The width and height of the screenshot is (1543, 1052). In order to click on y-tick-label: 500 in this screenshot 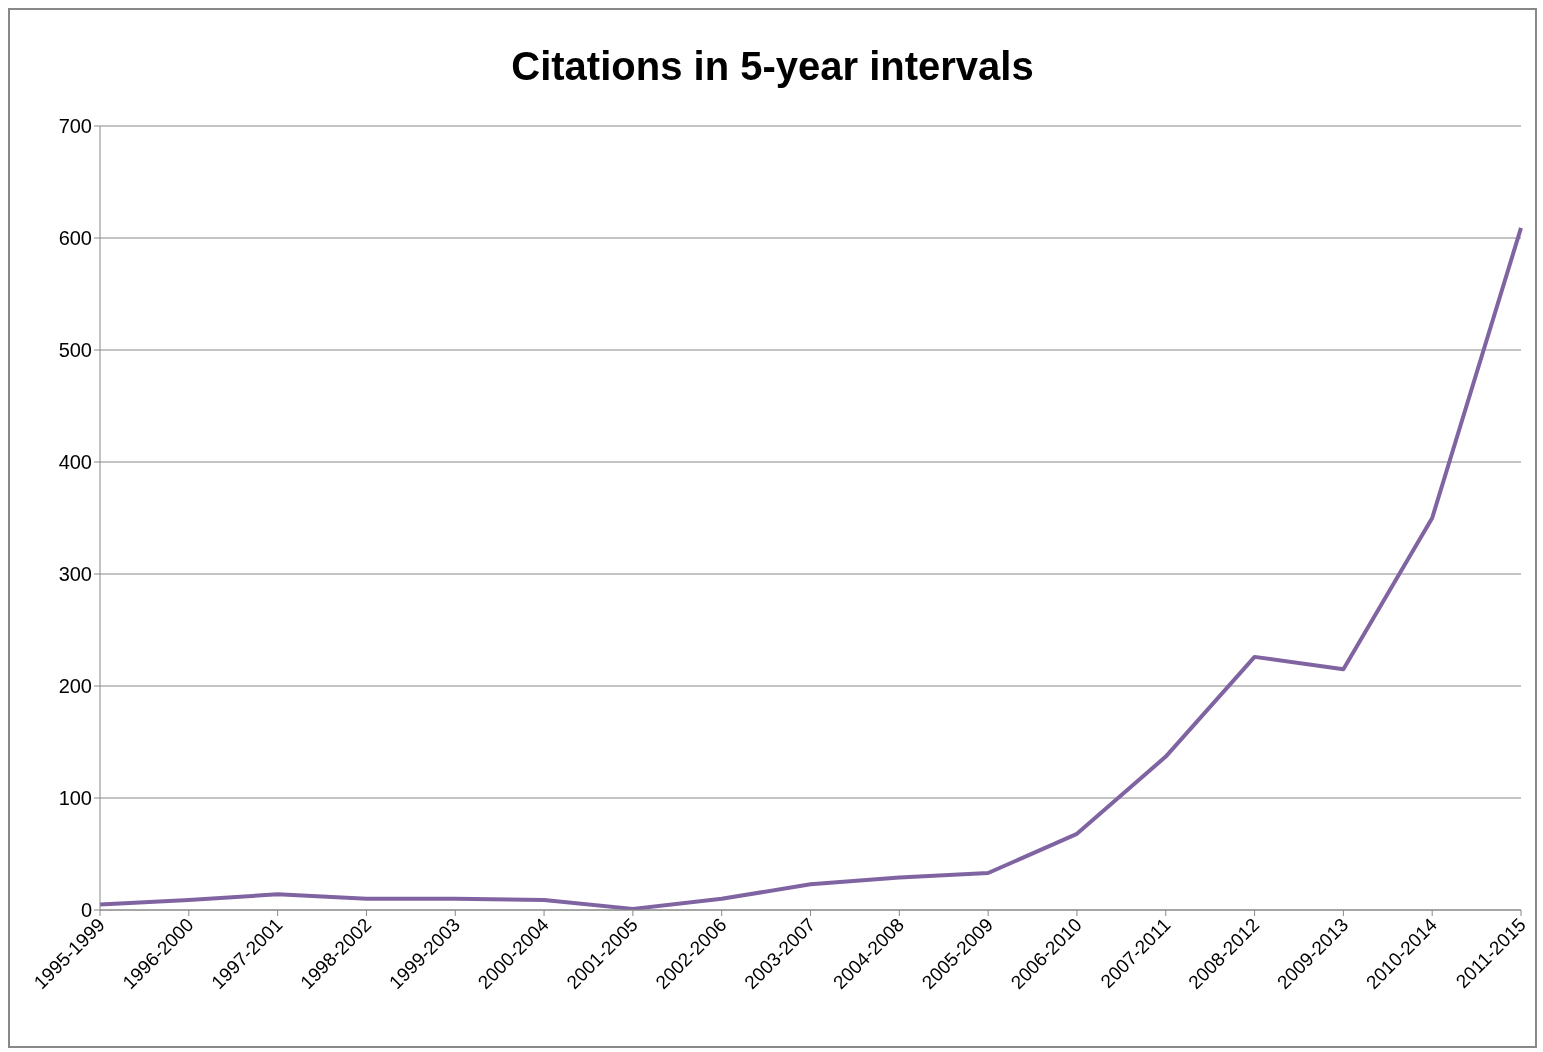, I will do `click(75, 350)`.